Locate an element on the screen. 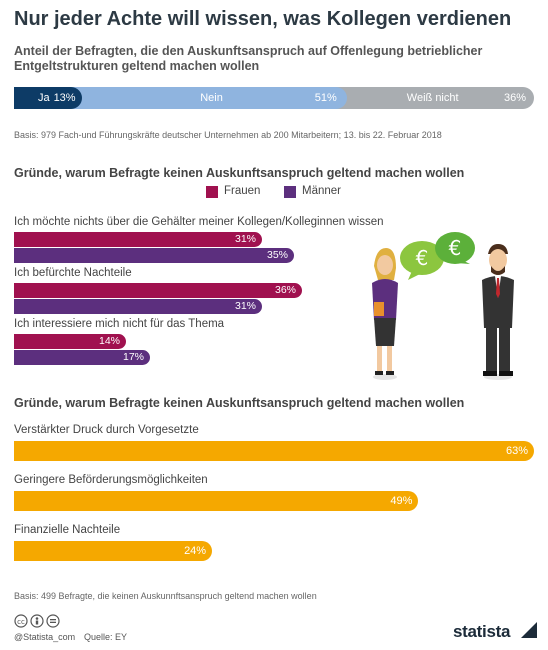 The image size is (548, 650). bar-nein: Nein 51% is located at coordinates (180, 98).